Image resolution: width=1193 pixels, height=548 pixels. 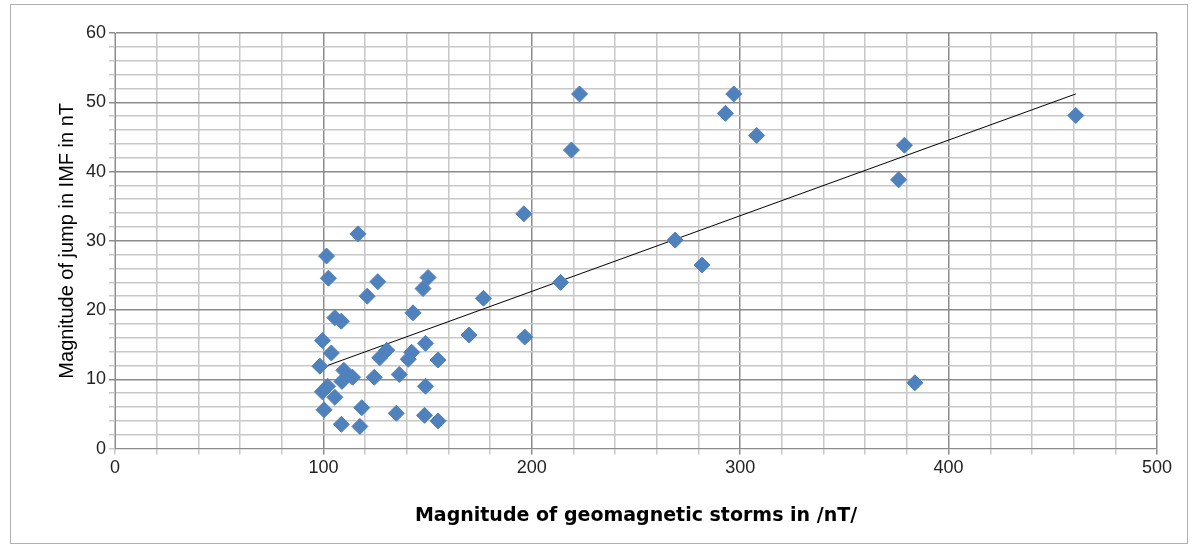 I want to click on x-tick-label: 300, so click(x=740, y=467).